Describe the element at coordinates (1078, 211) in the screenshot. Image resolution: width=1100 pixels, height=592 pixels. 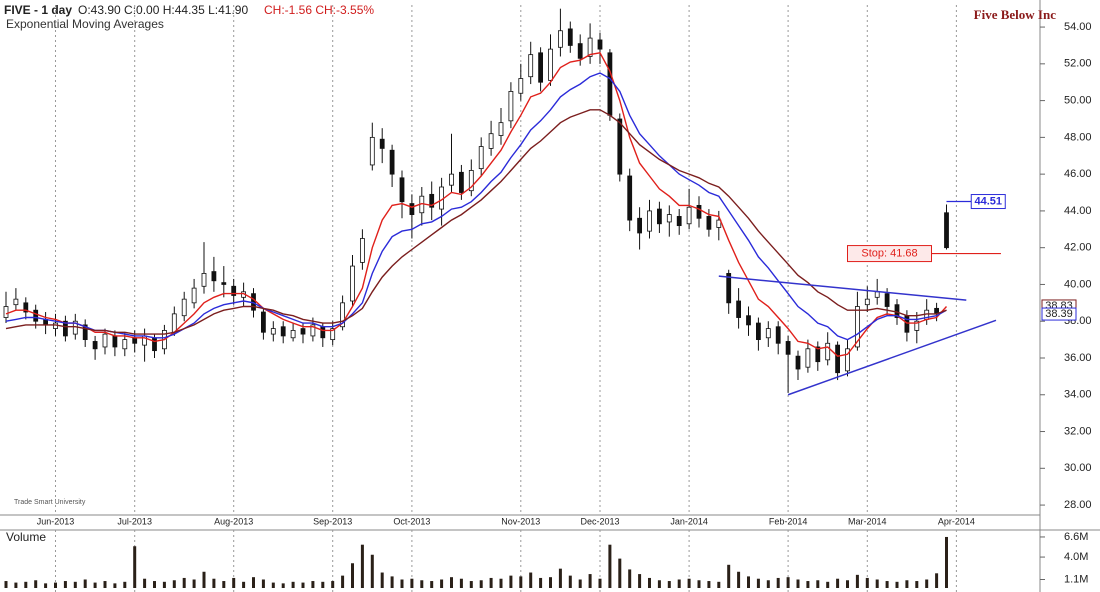
I see `y-tick-label: 44.00` at that location.